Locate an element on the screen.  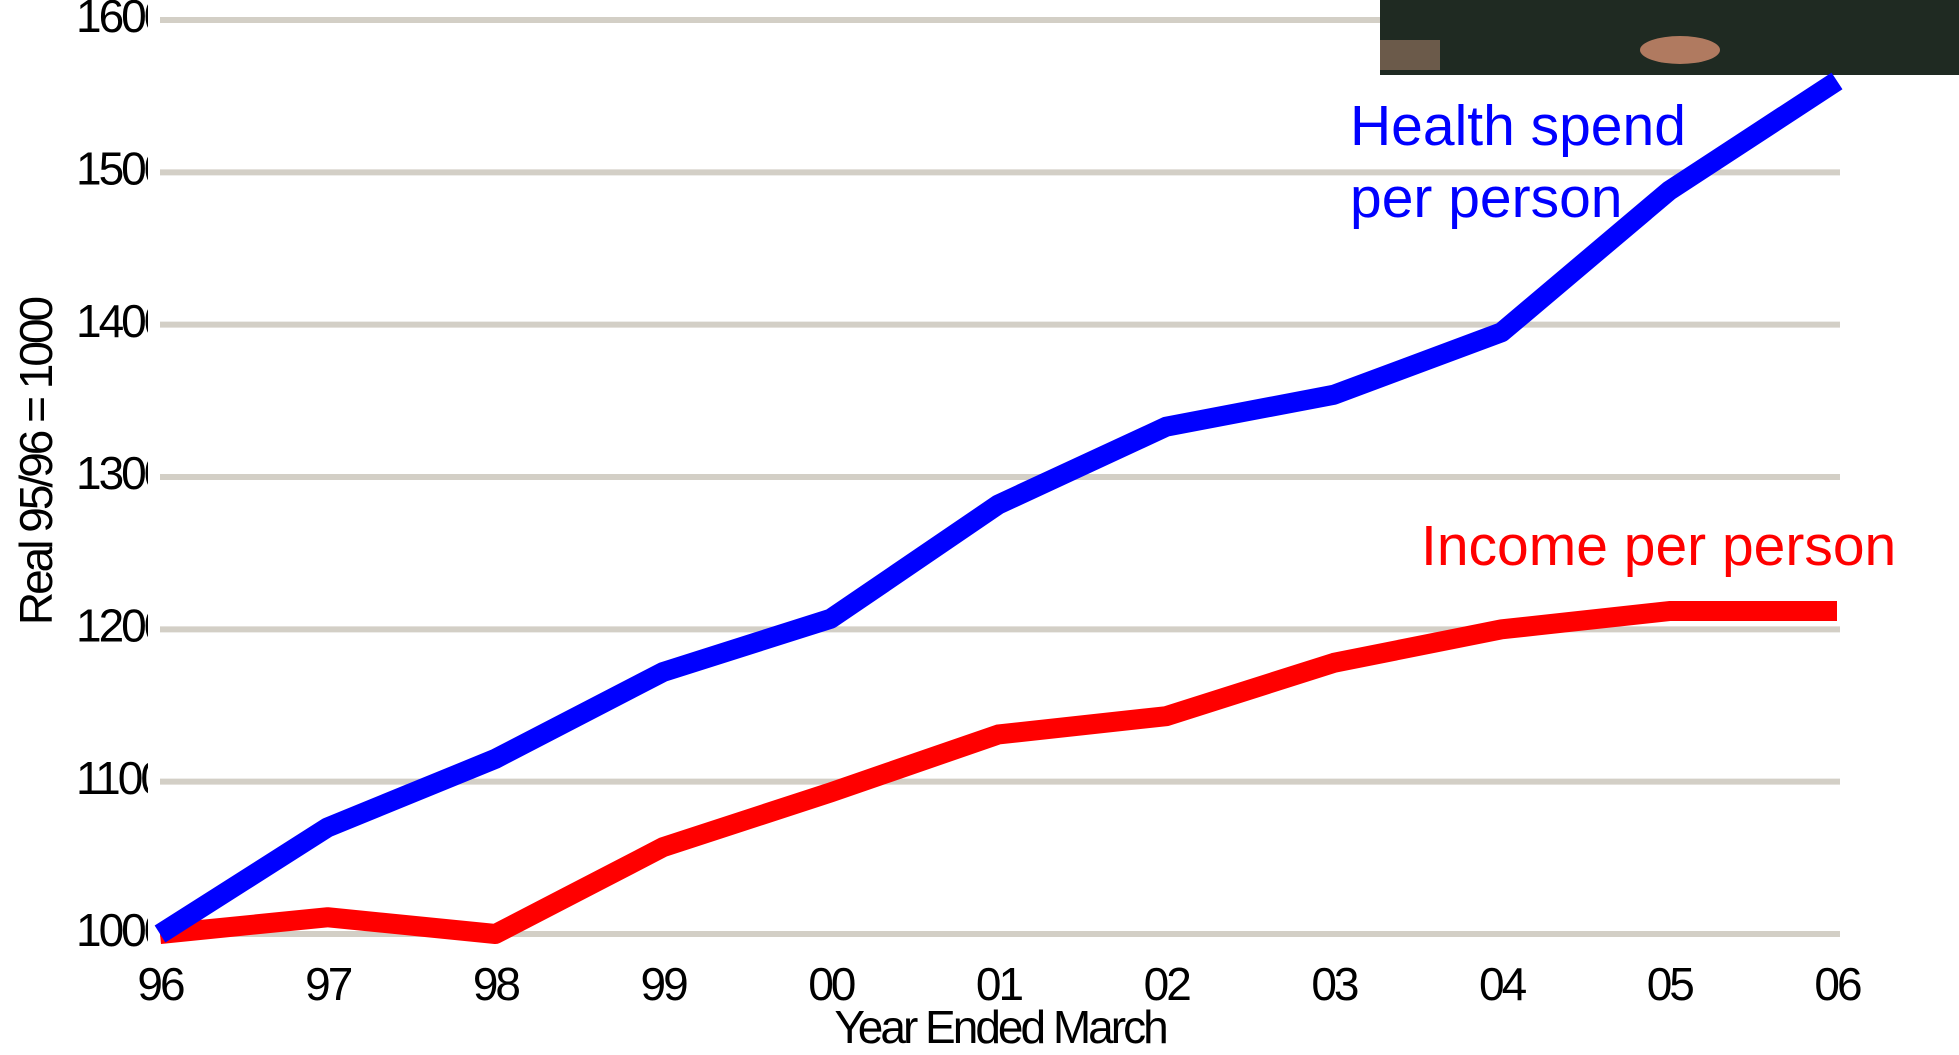
x-ticks: 96 97 98 99 00 01 02 03 04 05 06 is located at coordinates (1000, 984).